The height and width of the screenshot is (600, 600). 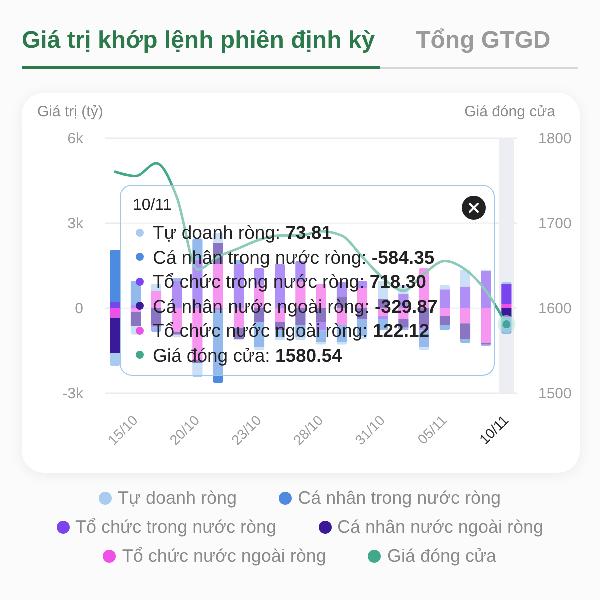 I want to click on legend-label: Cá nhân trong nước ròng, so click(x=400, y=498).